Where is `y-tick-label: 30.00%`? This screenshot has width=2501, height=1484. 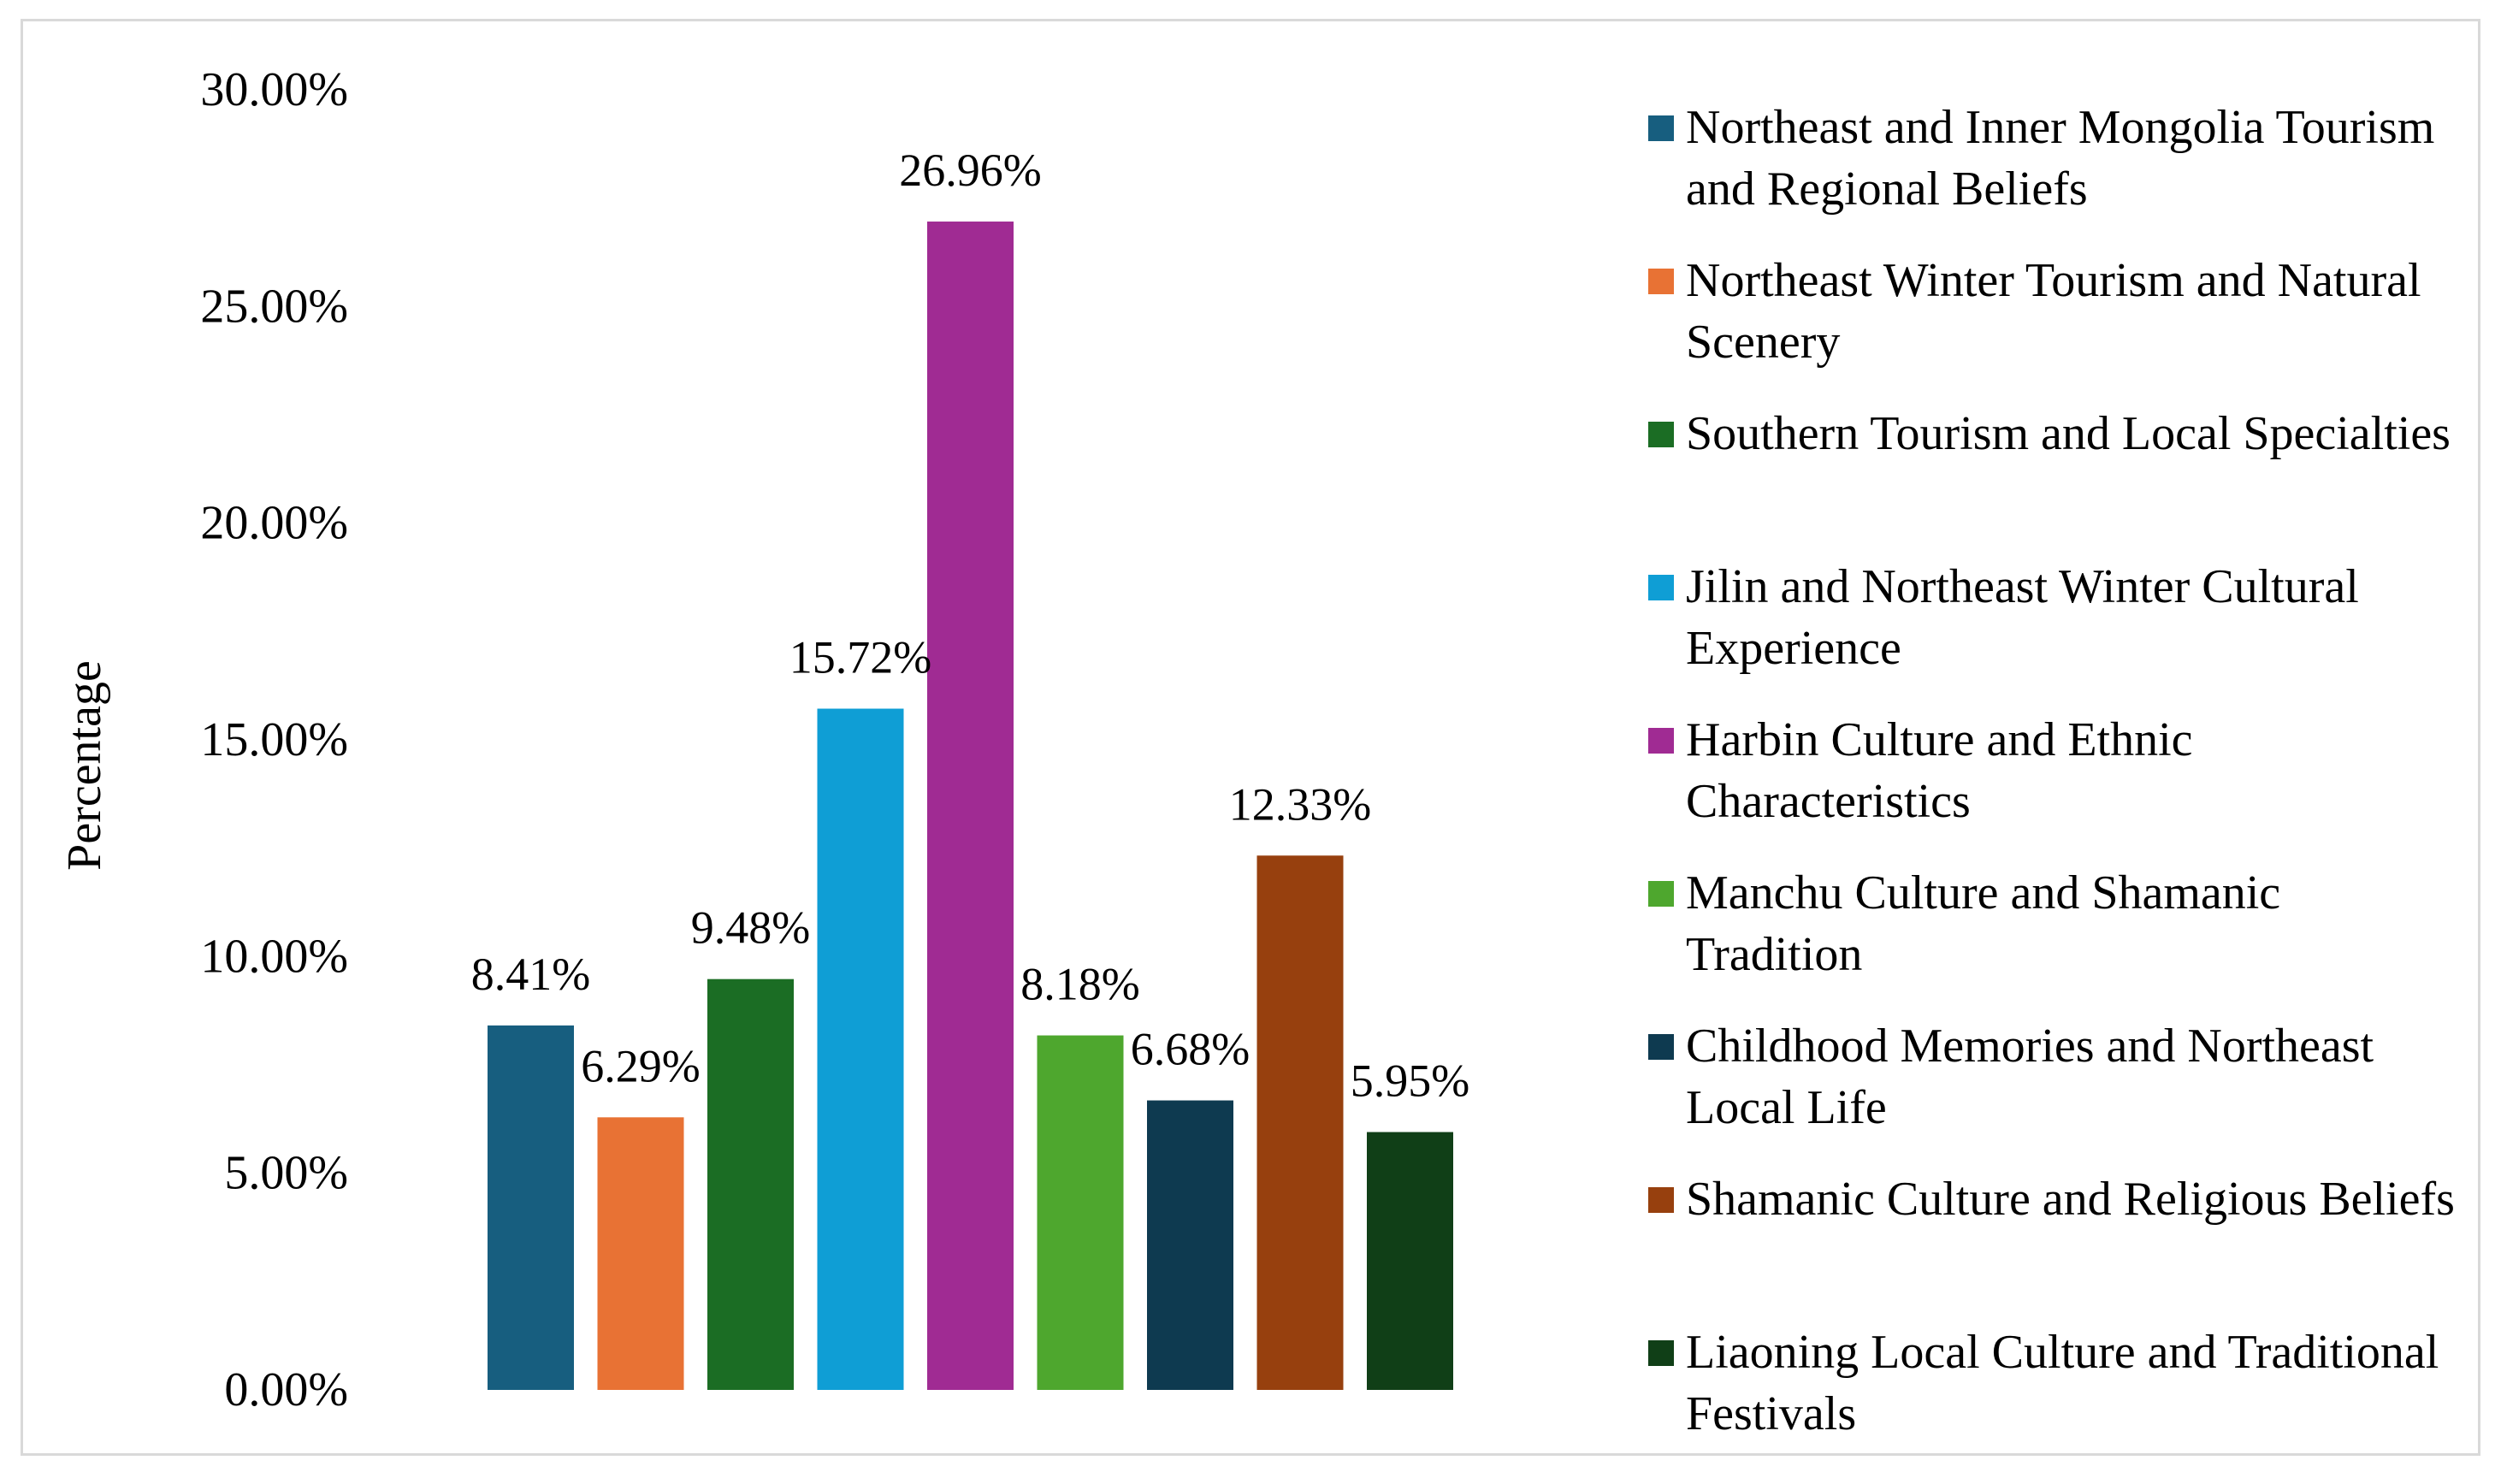
y-tick-label: 30.00% is located at coordinates (274, 89).